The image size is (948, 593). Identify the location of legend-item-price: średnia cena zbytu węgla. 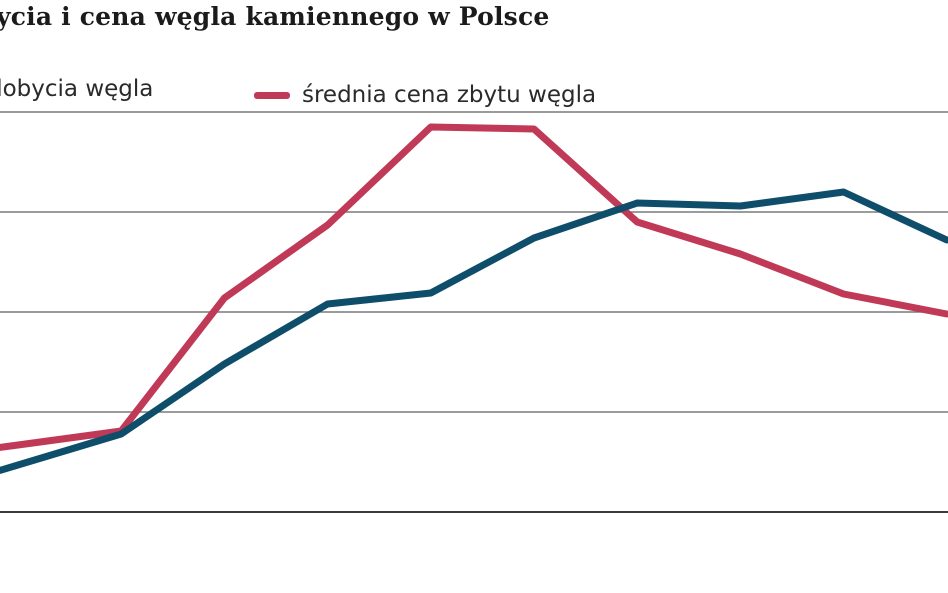
(425, 95).